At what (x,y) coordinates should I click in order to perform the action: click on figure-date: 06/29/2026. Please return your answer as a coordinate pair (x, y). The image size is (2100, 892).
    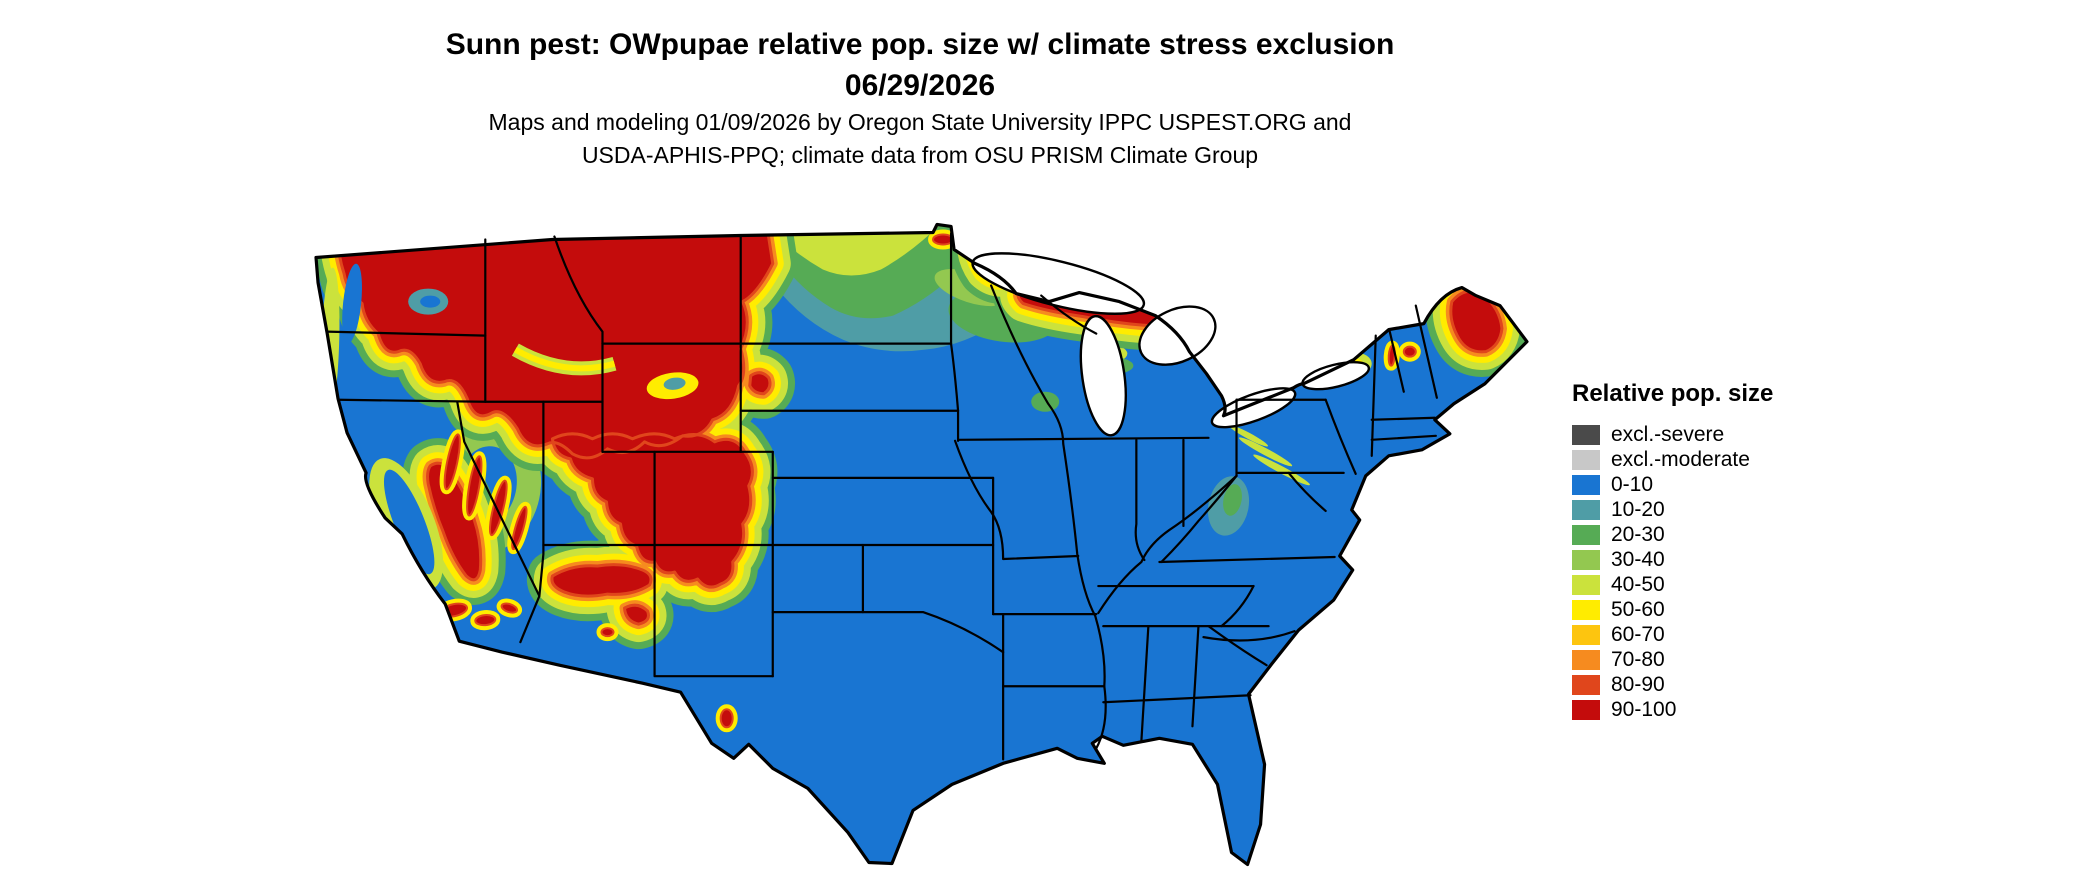
    Looking at the image, I should click on (920, 85).